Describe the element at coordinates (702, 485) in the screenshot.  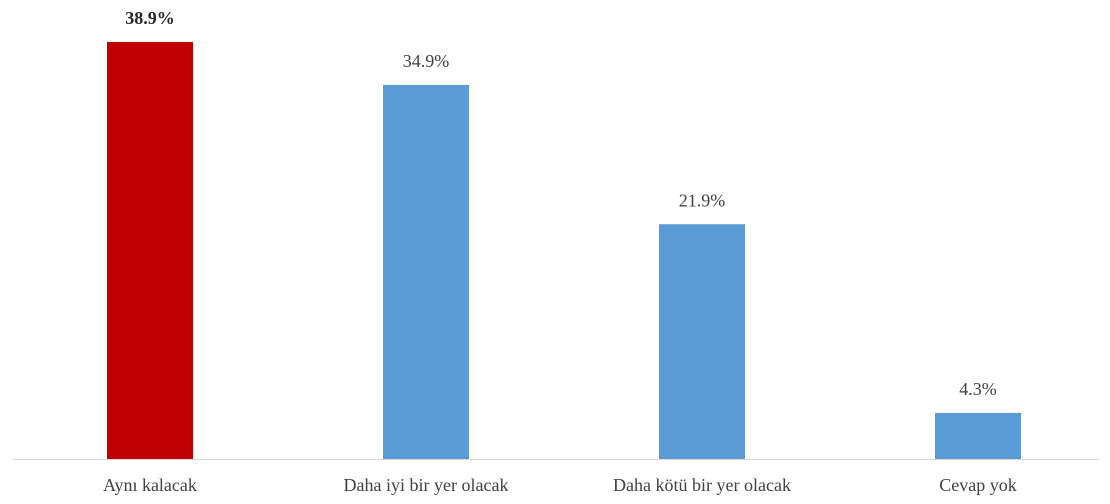
I see `x-tick-label: Daha kötü bir yer olacak` at that location.